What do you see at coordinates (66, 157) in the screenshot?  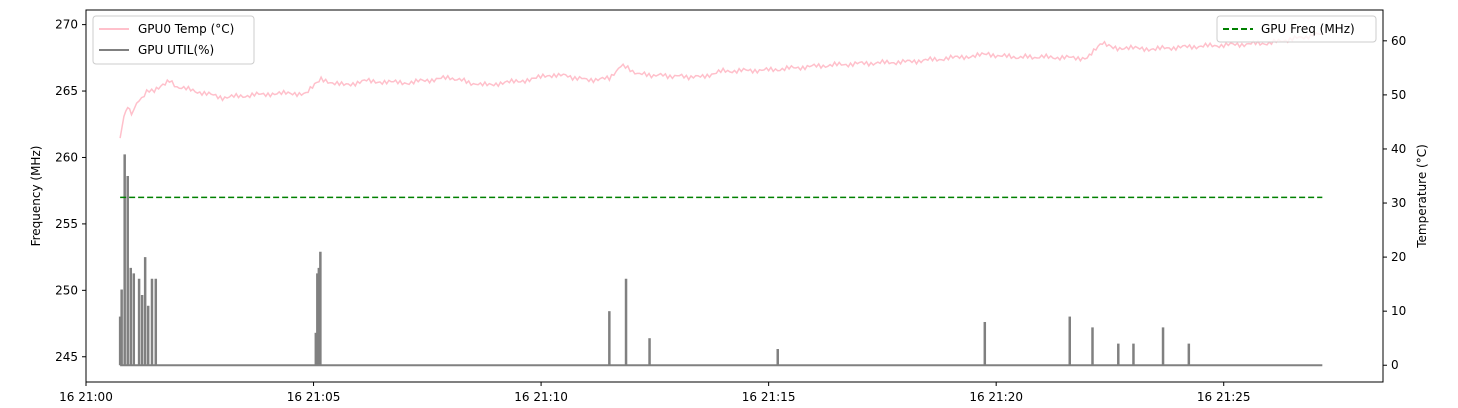 I see `y-left-tick-label: 260` at bounding box center [66, 157].